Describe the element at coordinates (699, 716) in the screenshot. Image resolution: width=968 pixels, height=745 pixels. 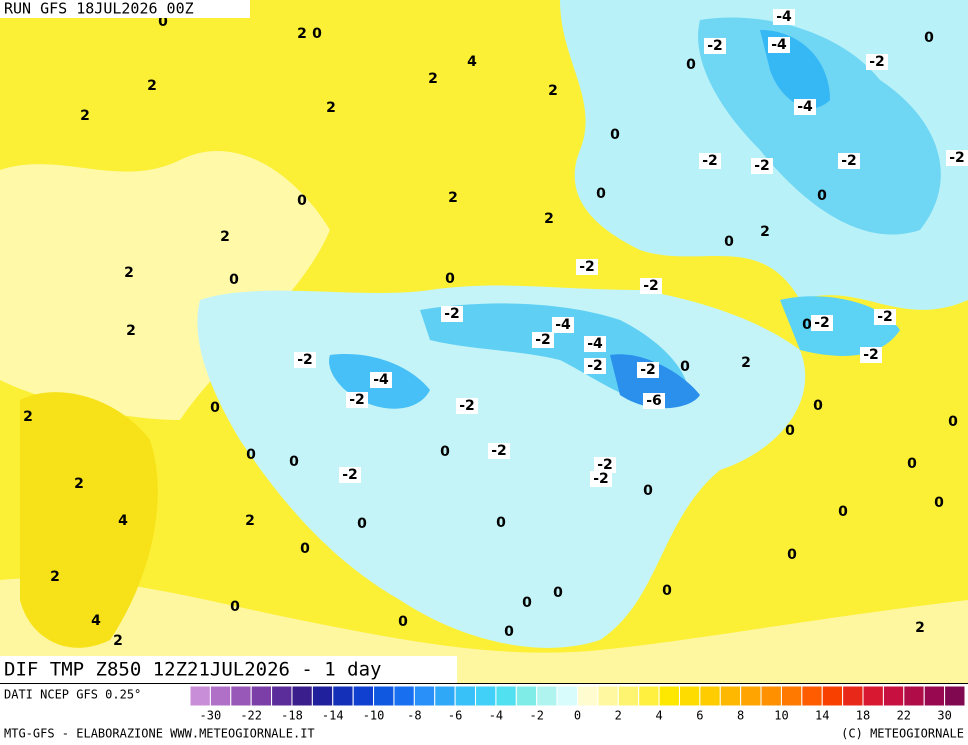
I see `colorbar-label: 6` at that location.